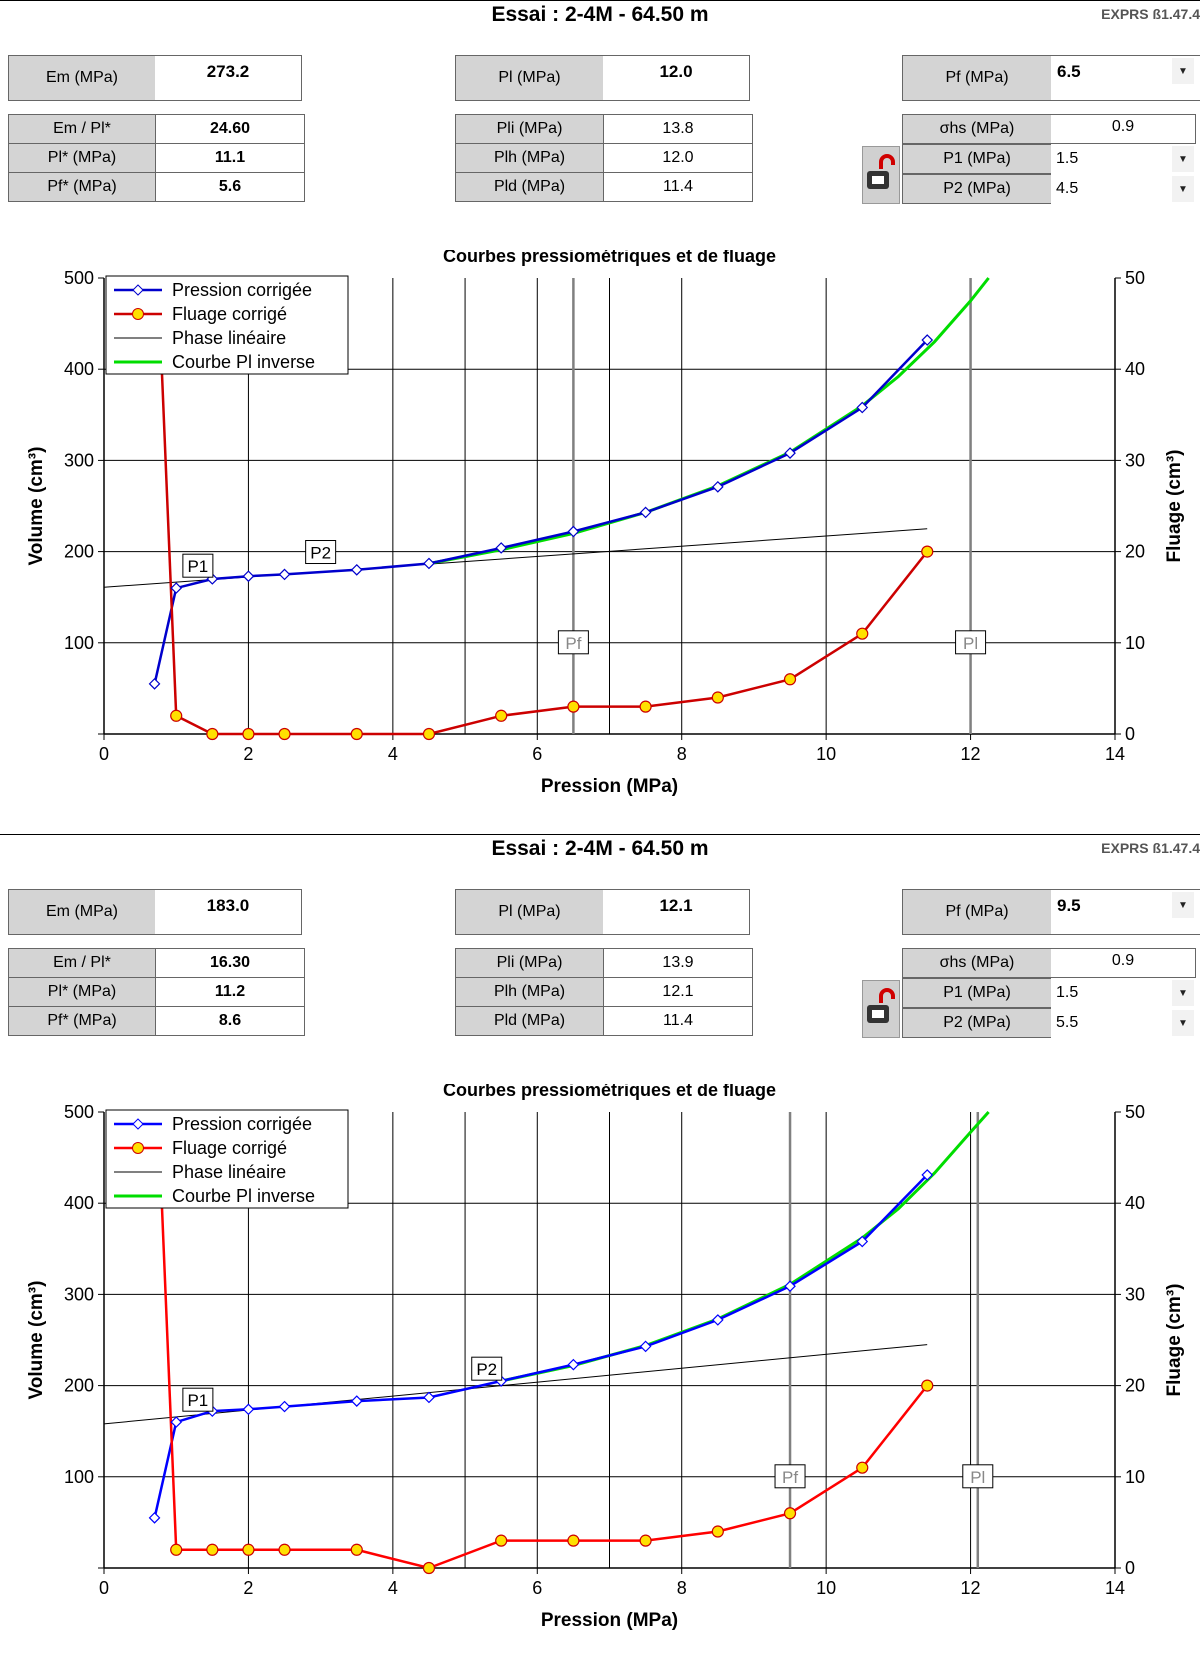  I want to click on series-line-creep-initial, so click(169, 542).